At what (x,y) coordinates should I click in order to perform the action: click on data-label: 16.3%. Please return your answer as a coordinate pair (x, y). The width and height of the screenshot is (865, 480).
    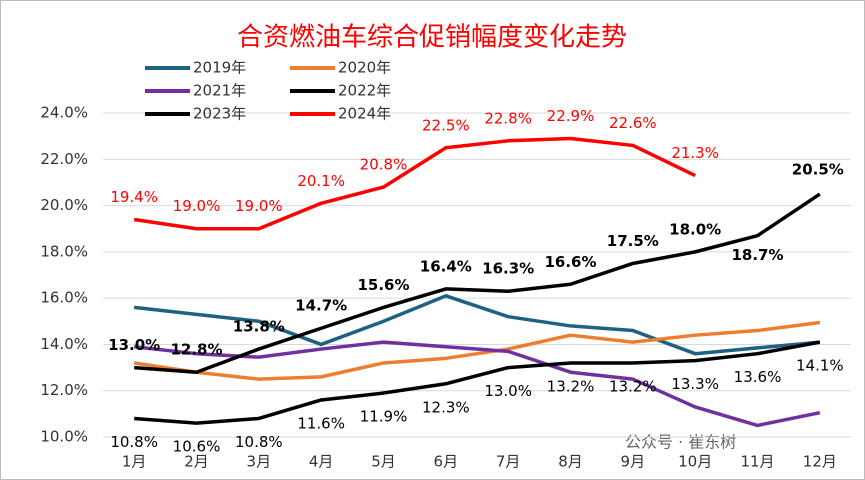
    Looking at the image, I should click on (508, 269).